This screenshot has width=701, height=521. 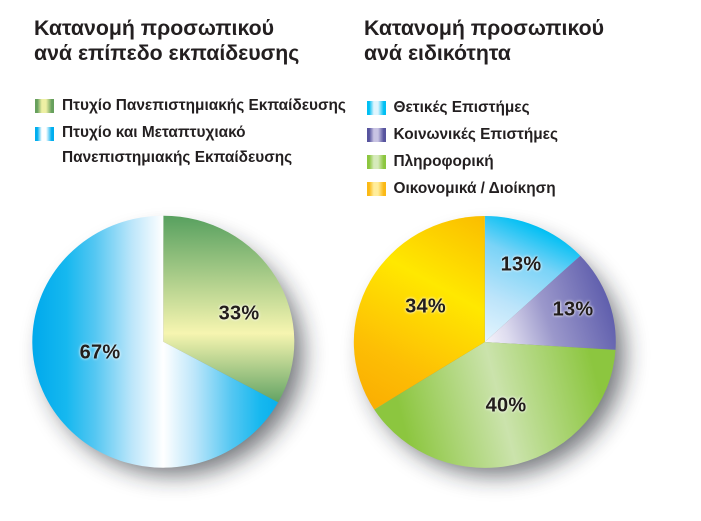 I want to click on legend-item-economics: Οικονομικά / Διοίκηση, so click(x=461, y=190).